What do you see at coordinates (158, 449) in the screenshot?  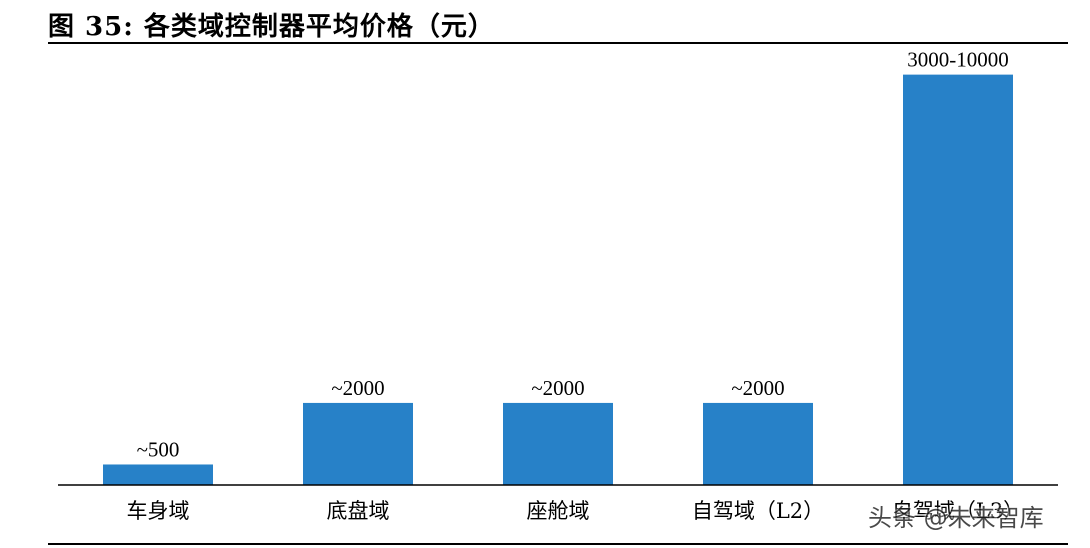 I see `bar-value-label: ~500` at bounding box center [158, 449].